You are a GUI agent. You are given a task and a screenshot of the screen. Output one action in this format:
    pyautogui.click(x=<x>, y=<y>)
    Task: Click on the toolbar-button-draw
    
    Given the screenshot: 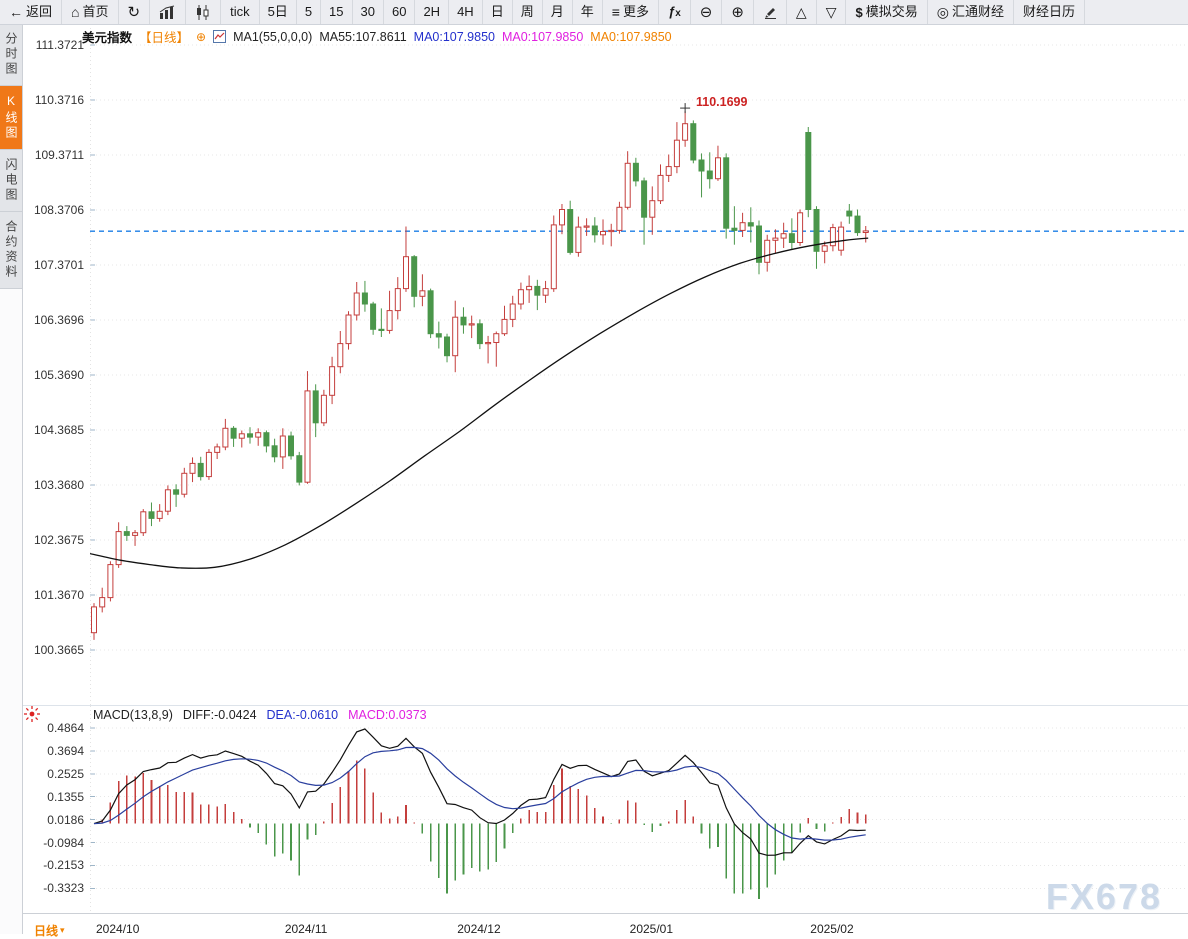 What is the action you would take?
    pyautogui.click(x=770, y=12)
    